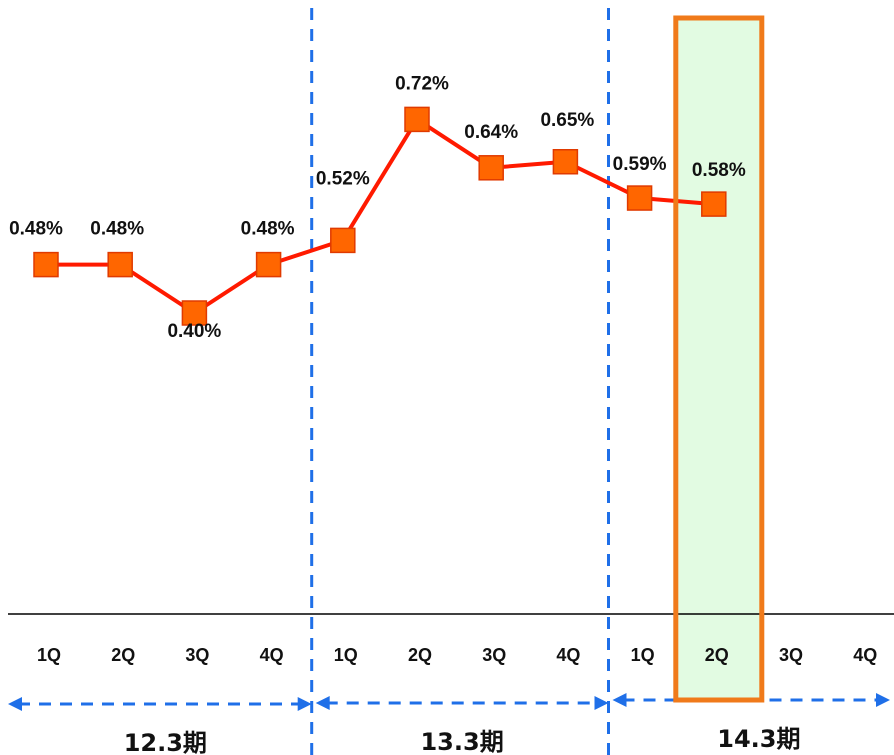  Describe the element at coordinates (194, 331) in the screenshot. I see `data-label: 0.40%` at that location.